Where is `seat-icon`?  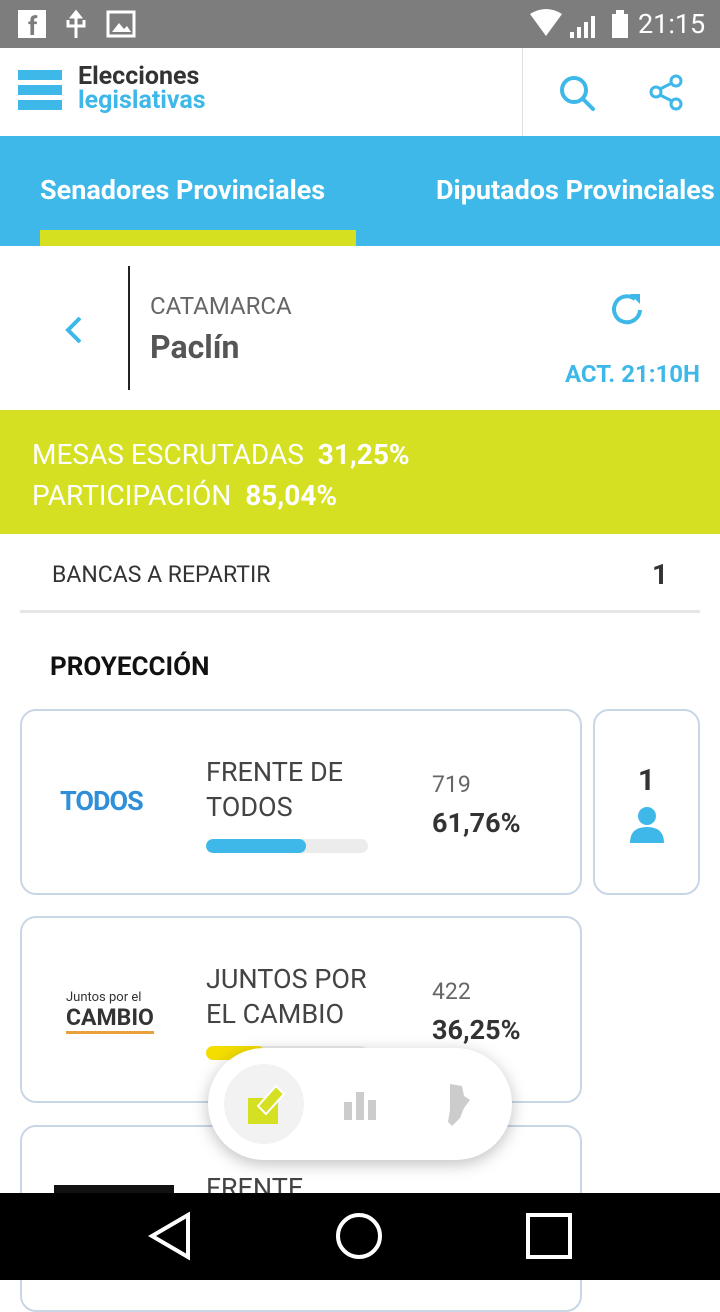 seat-icon is located at coordinates (647, 825).